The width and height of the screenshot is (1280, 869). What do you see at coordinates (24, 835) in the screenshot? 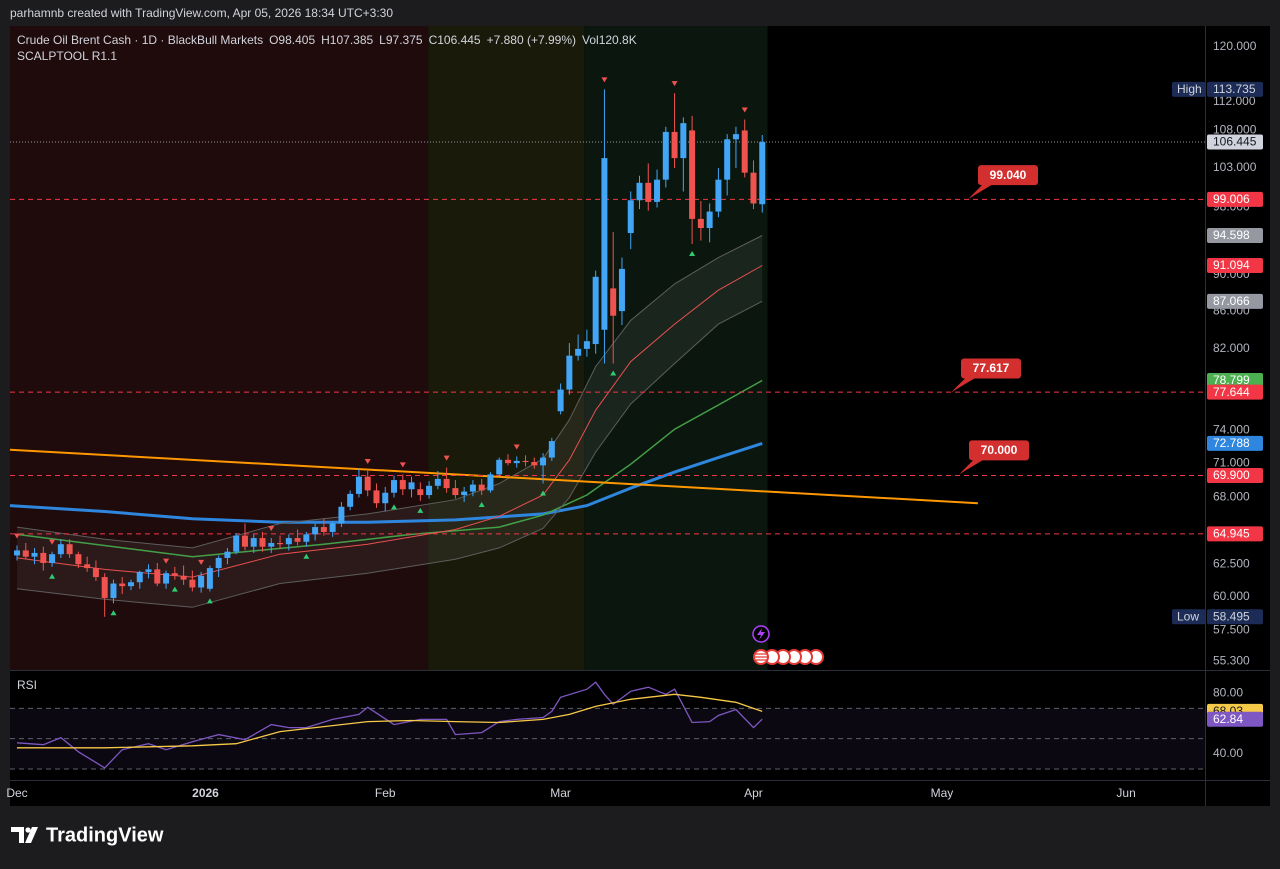
I see `brand-logo` at bounding box center [24, 835].